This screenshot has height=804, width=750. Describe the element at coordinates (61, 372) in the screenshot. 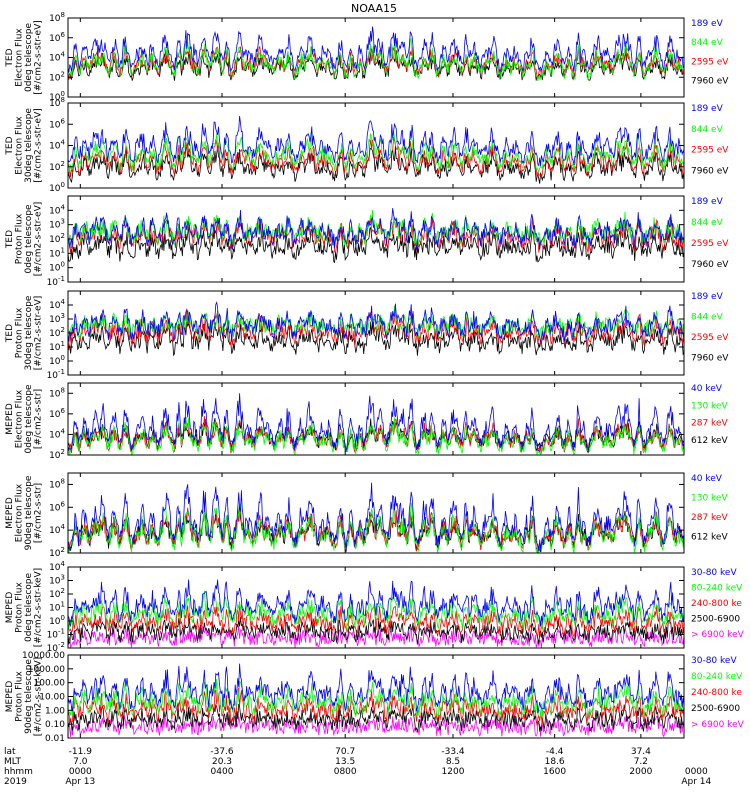

I see `y-tick-exponent: -1` at that location.